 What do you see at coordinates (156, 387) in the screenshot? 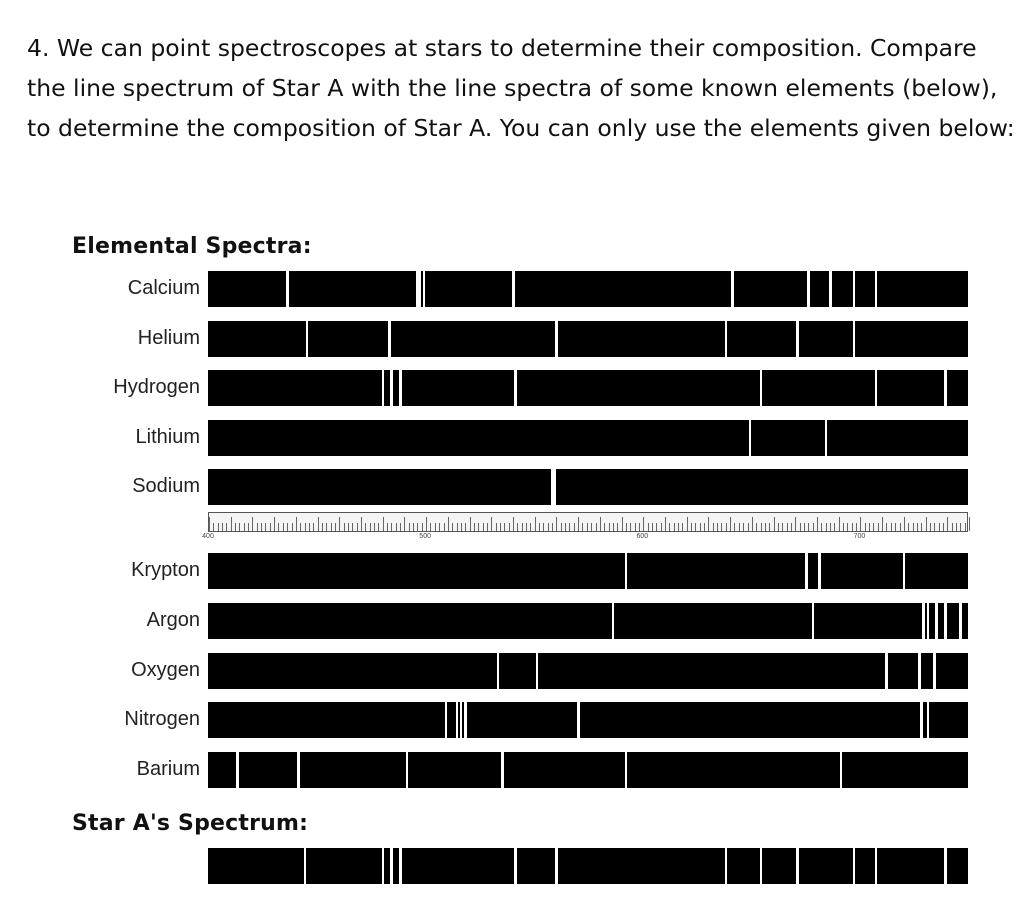
I see `element-label: Hydrogen` at bounding box center [156, 387].